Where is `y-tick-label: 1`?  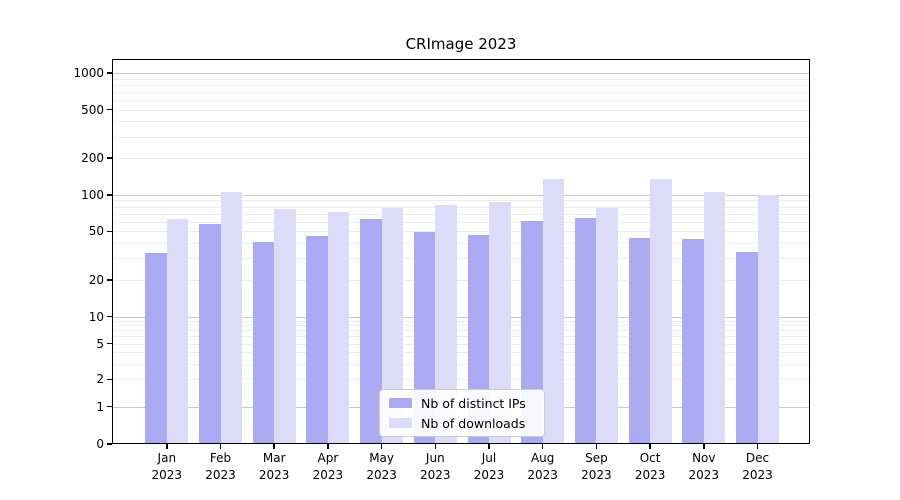
y-tick-label: 1 is located at coordinates (100, 406).